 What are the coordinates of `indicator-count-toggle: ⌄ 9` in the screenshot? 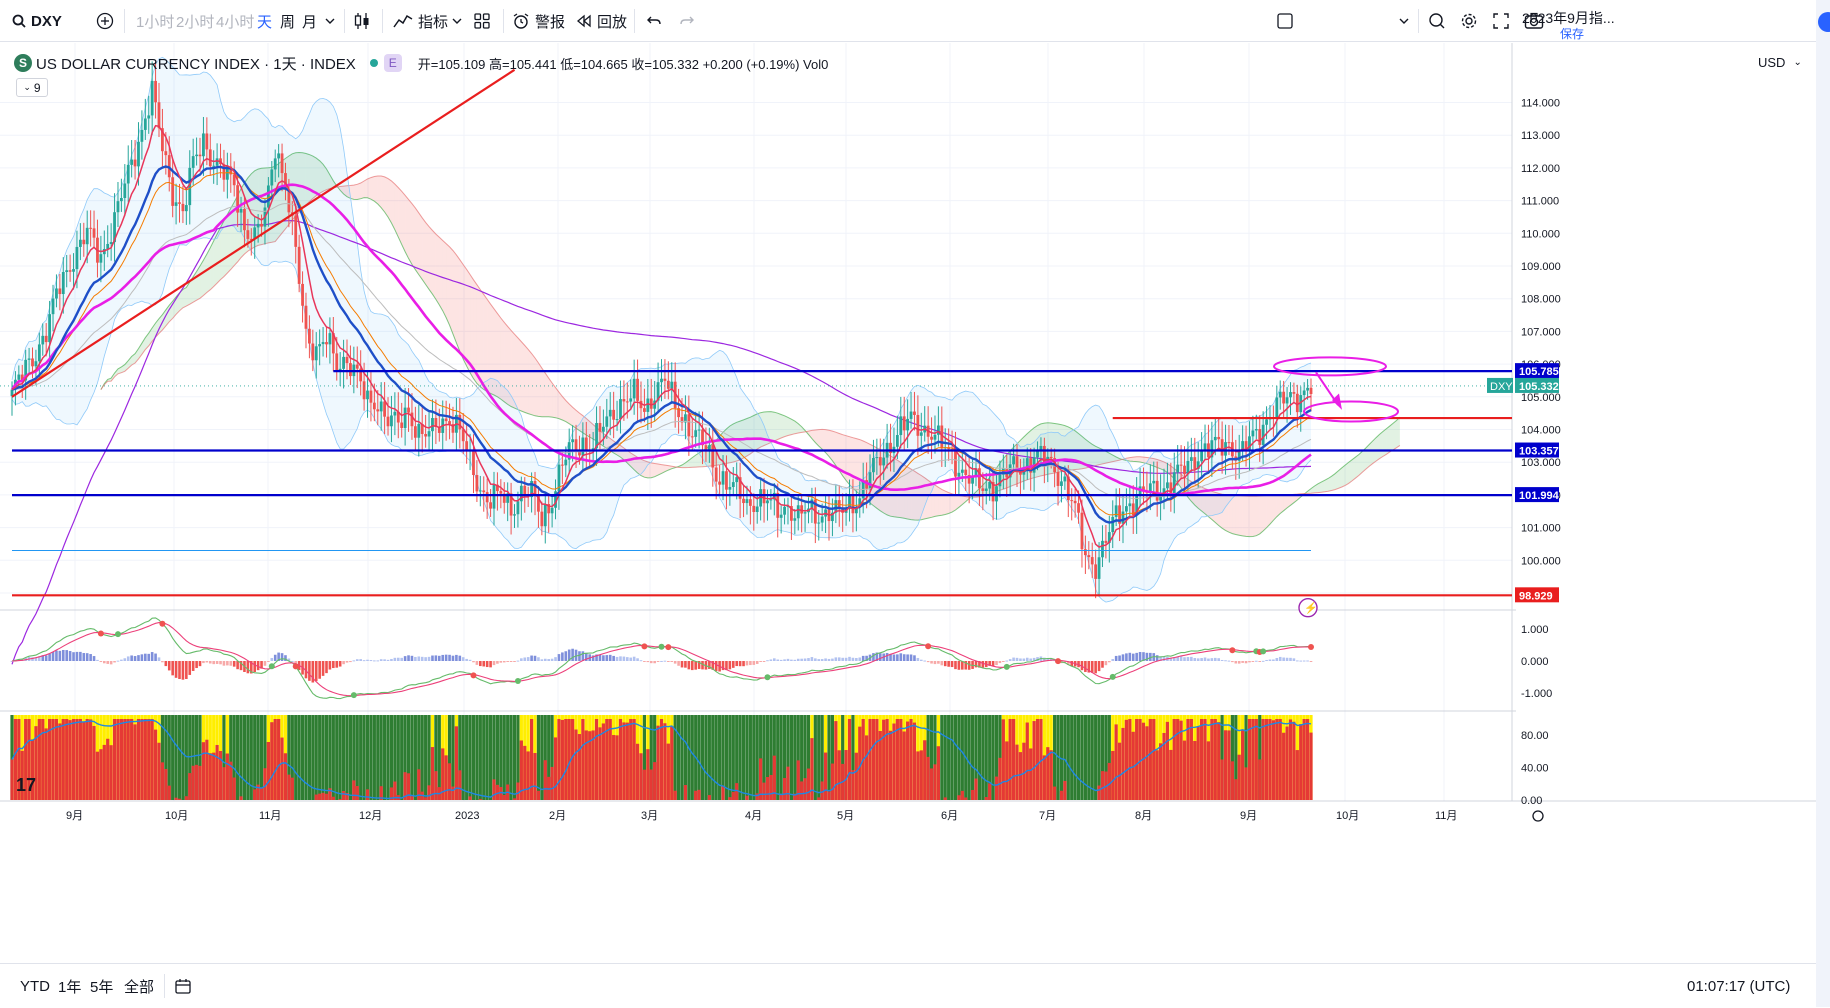 It's located at (32, 87).